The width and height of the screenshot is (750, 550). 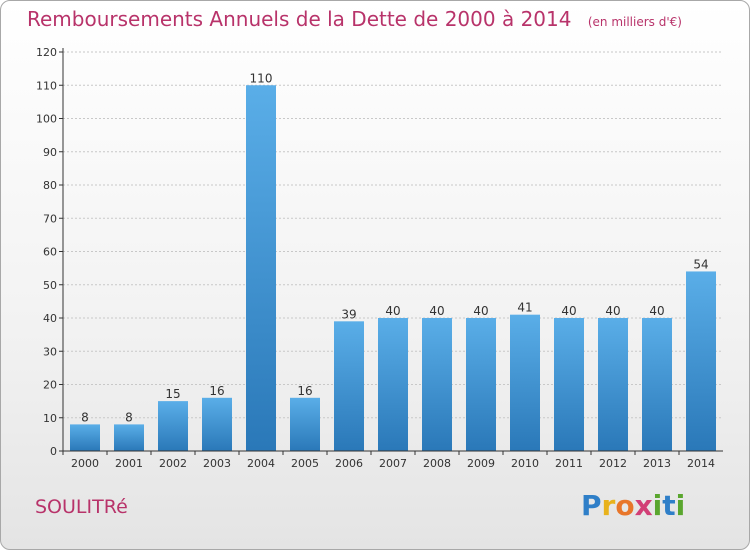 What do you see at coordinates (53, 451) in the screenshot?
I see `y-tick-label: 0` at bounding box center [53, 451].